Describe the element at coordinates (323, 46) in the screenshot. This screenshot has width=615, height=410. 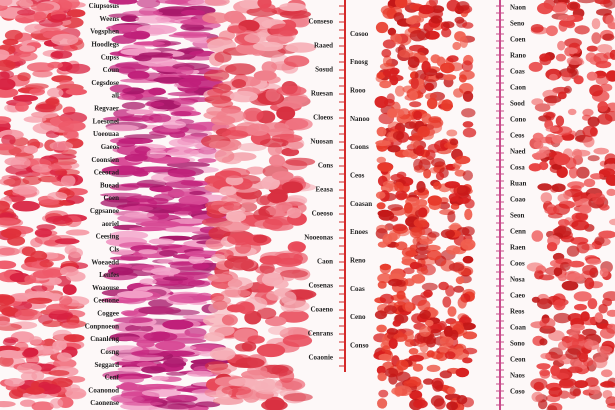
I see `label: Raaed` at that location.